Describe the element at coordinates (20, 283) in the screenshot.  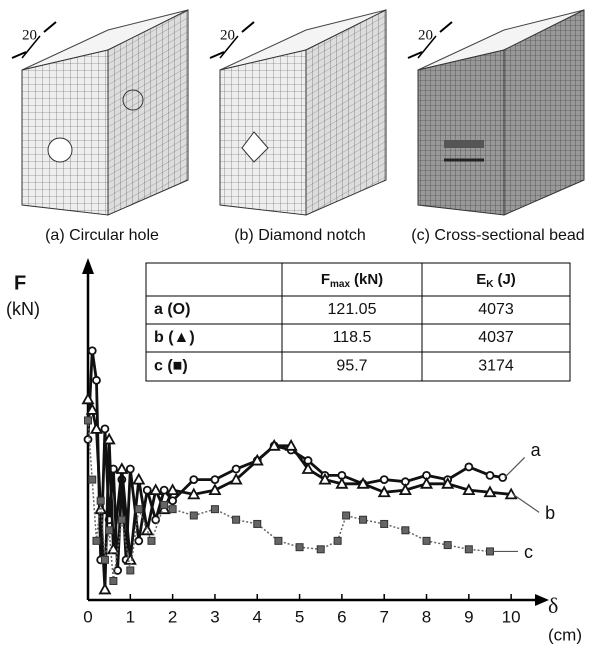
I see `y-axis-label: F` at that location.